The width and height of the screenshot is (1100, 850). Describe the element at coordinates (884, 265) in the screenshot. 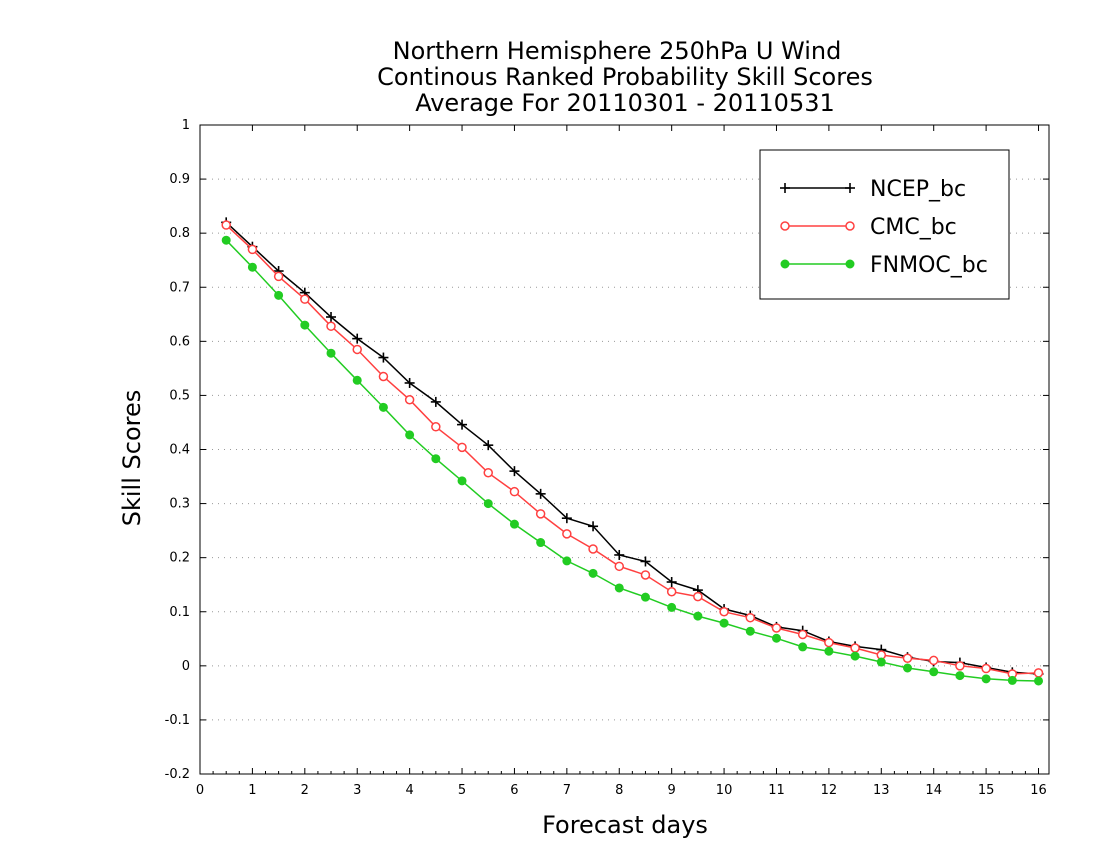

I see `legend-item-fnmoc-bc: FNMOC_bc` at that location.